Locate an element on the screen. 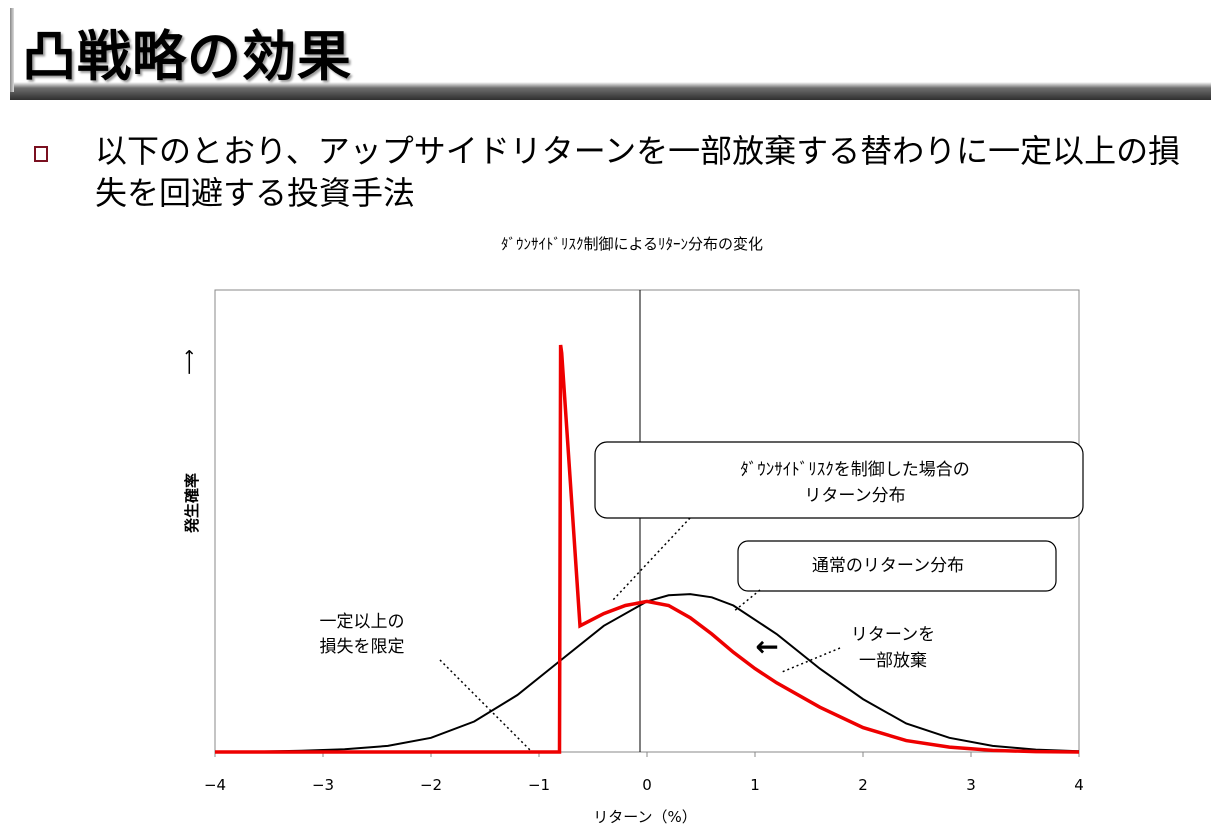  limit-loss-line-2: 損失を限定 is located at coordinates (362, 647).